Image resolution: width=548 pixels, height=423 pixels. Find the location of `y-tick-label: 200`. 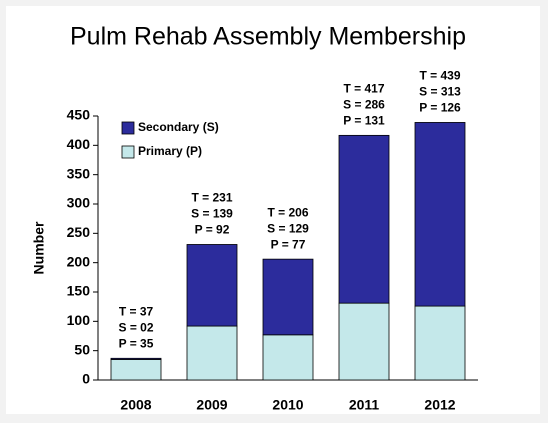

y-tick-label: 200 is located at coordinates (79, 261).